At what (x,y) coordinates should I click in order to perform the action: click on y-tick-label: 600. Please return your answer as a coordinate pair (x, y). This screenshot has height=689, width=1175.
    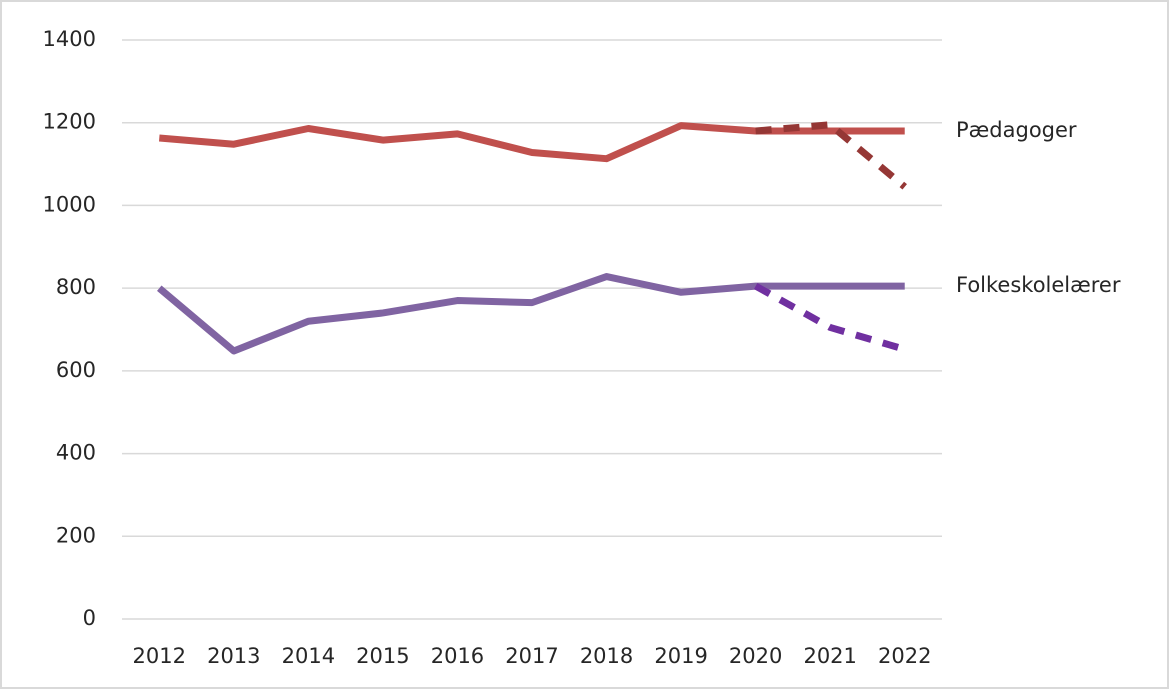
    Looking at the image, I should click on (76, 370).